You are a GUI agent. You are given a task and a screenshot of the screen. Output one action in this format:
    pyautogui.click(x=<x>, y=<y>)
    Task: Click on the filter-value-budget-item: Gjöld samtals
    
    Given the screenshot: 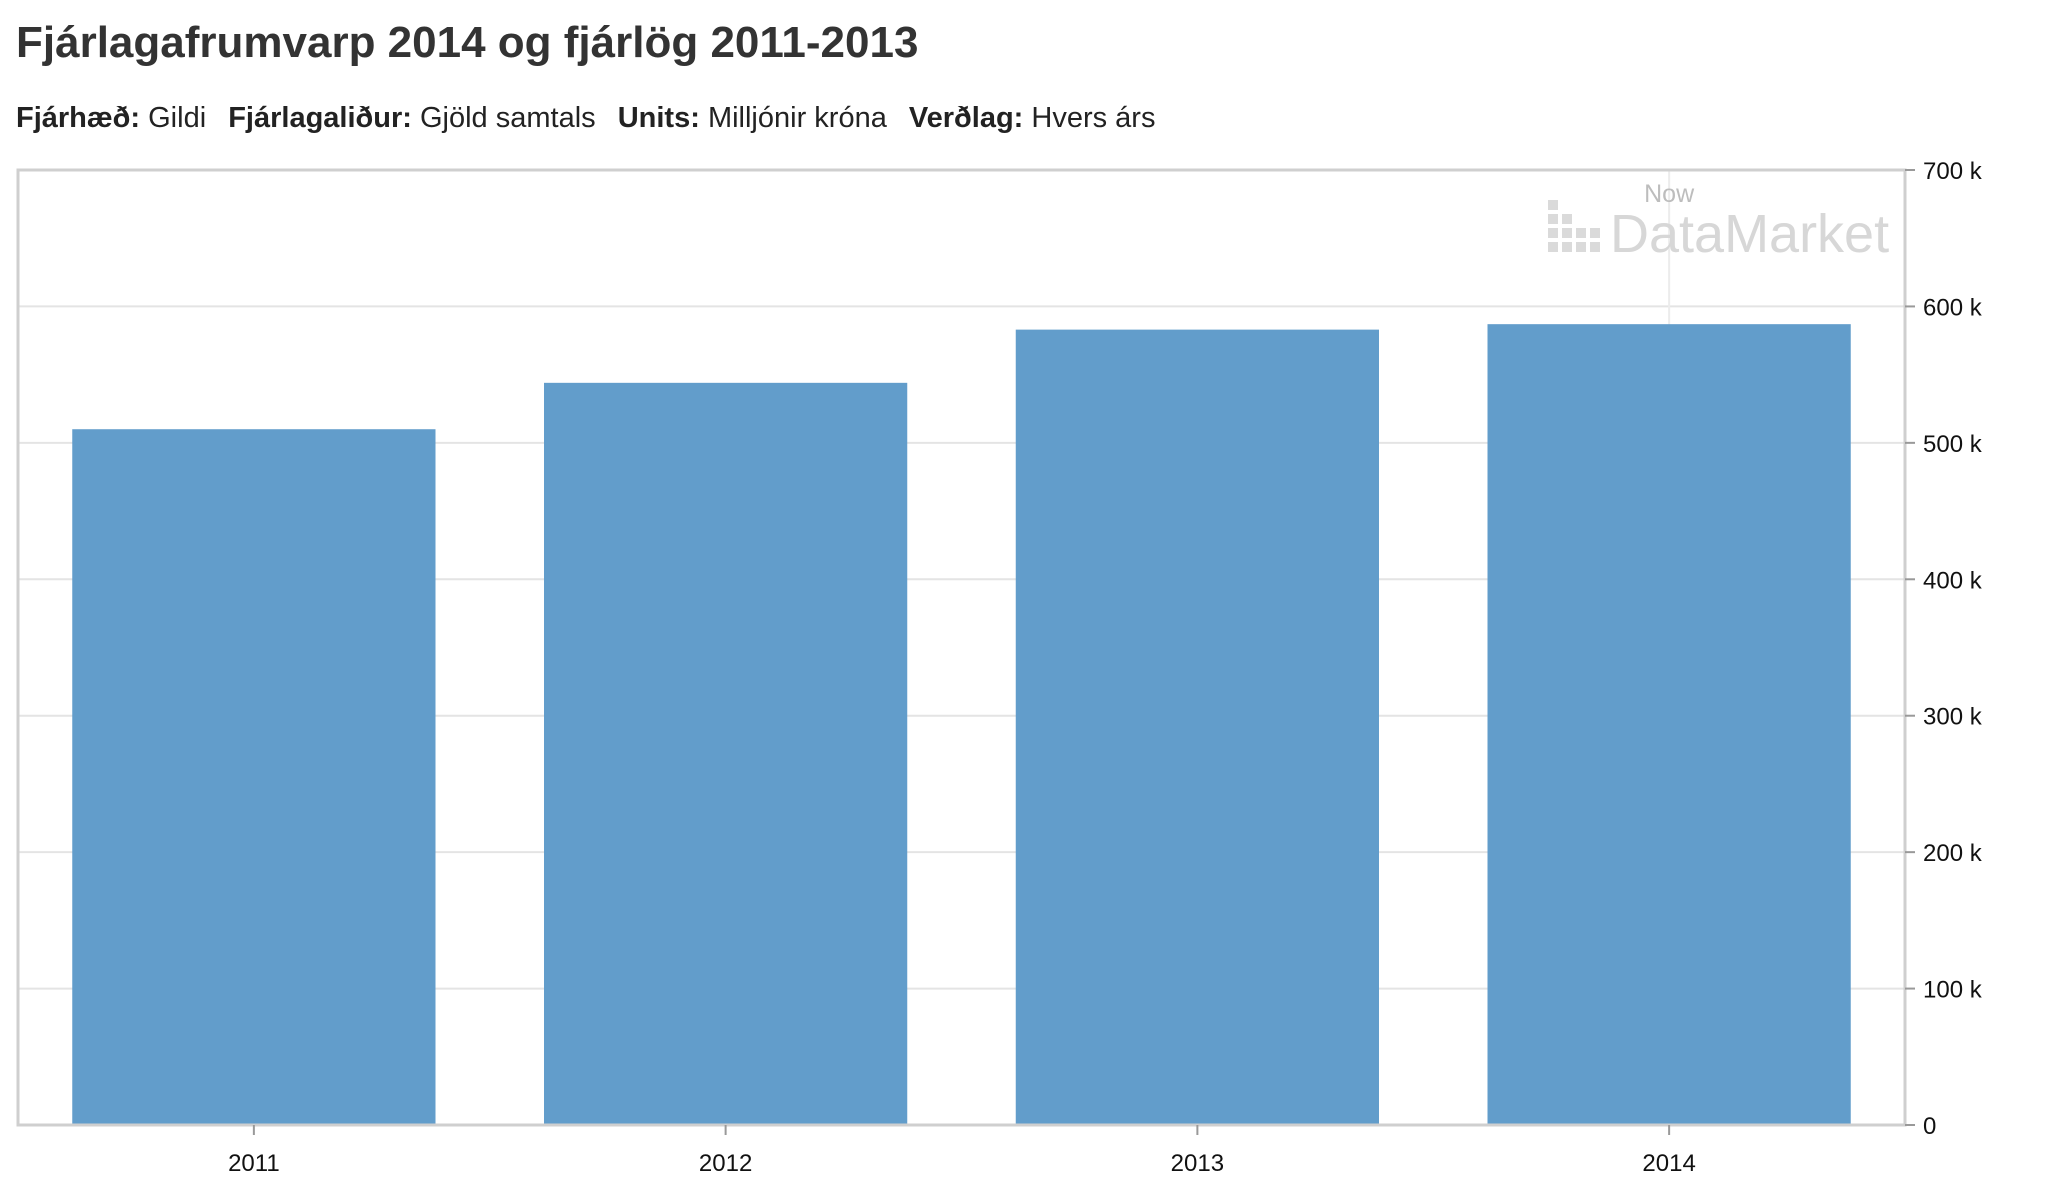 What is the action you would take?
    pyautogui.click(x=507, y=118)
    